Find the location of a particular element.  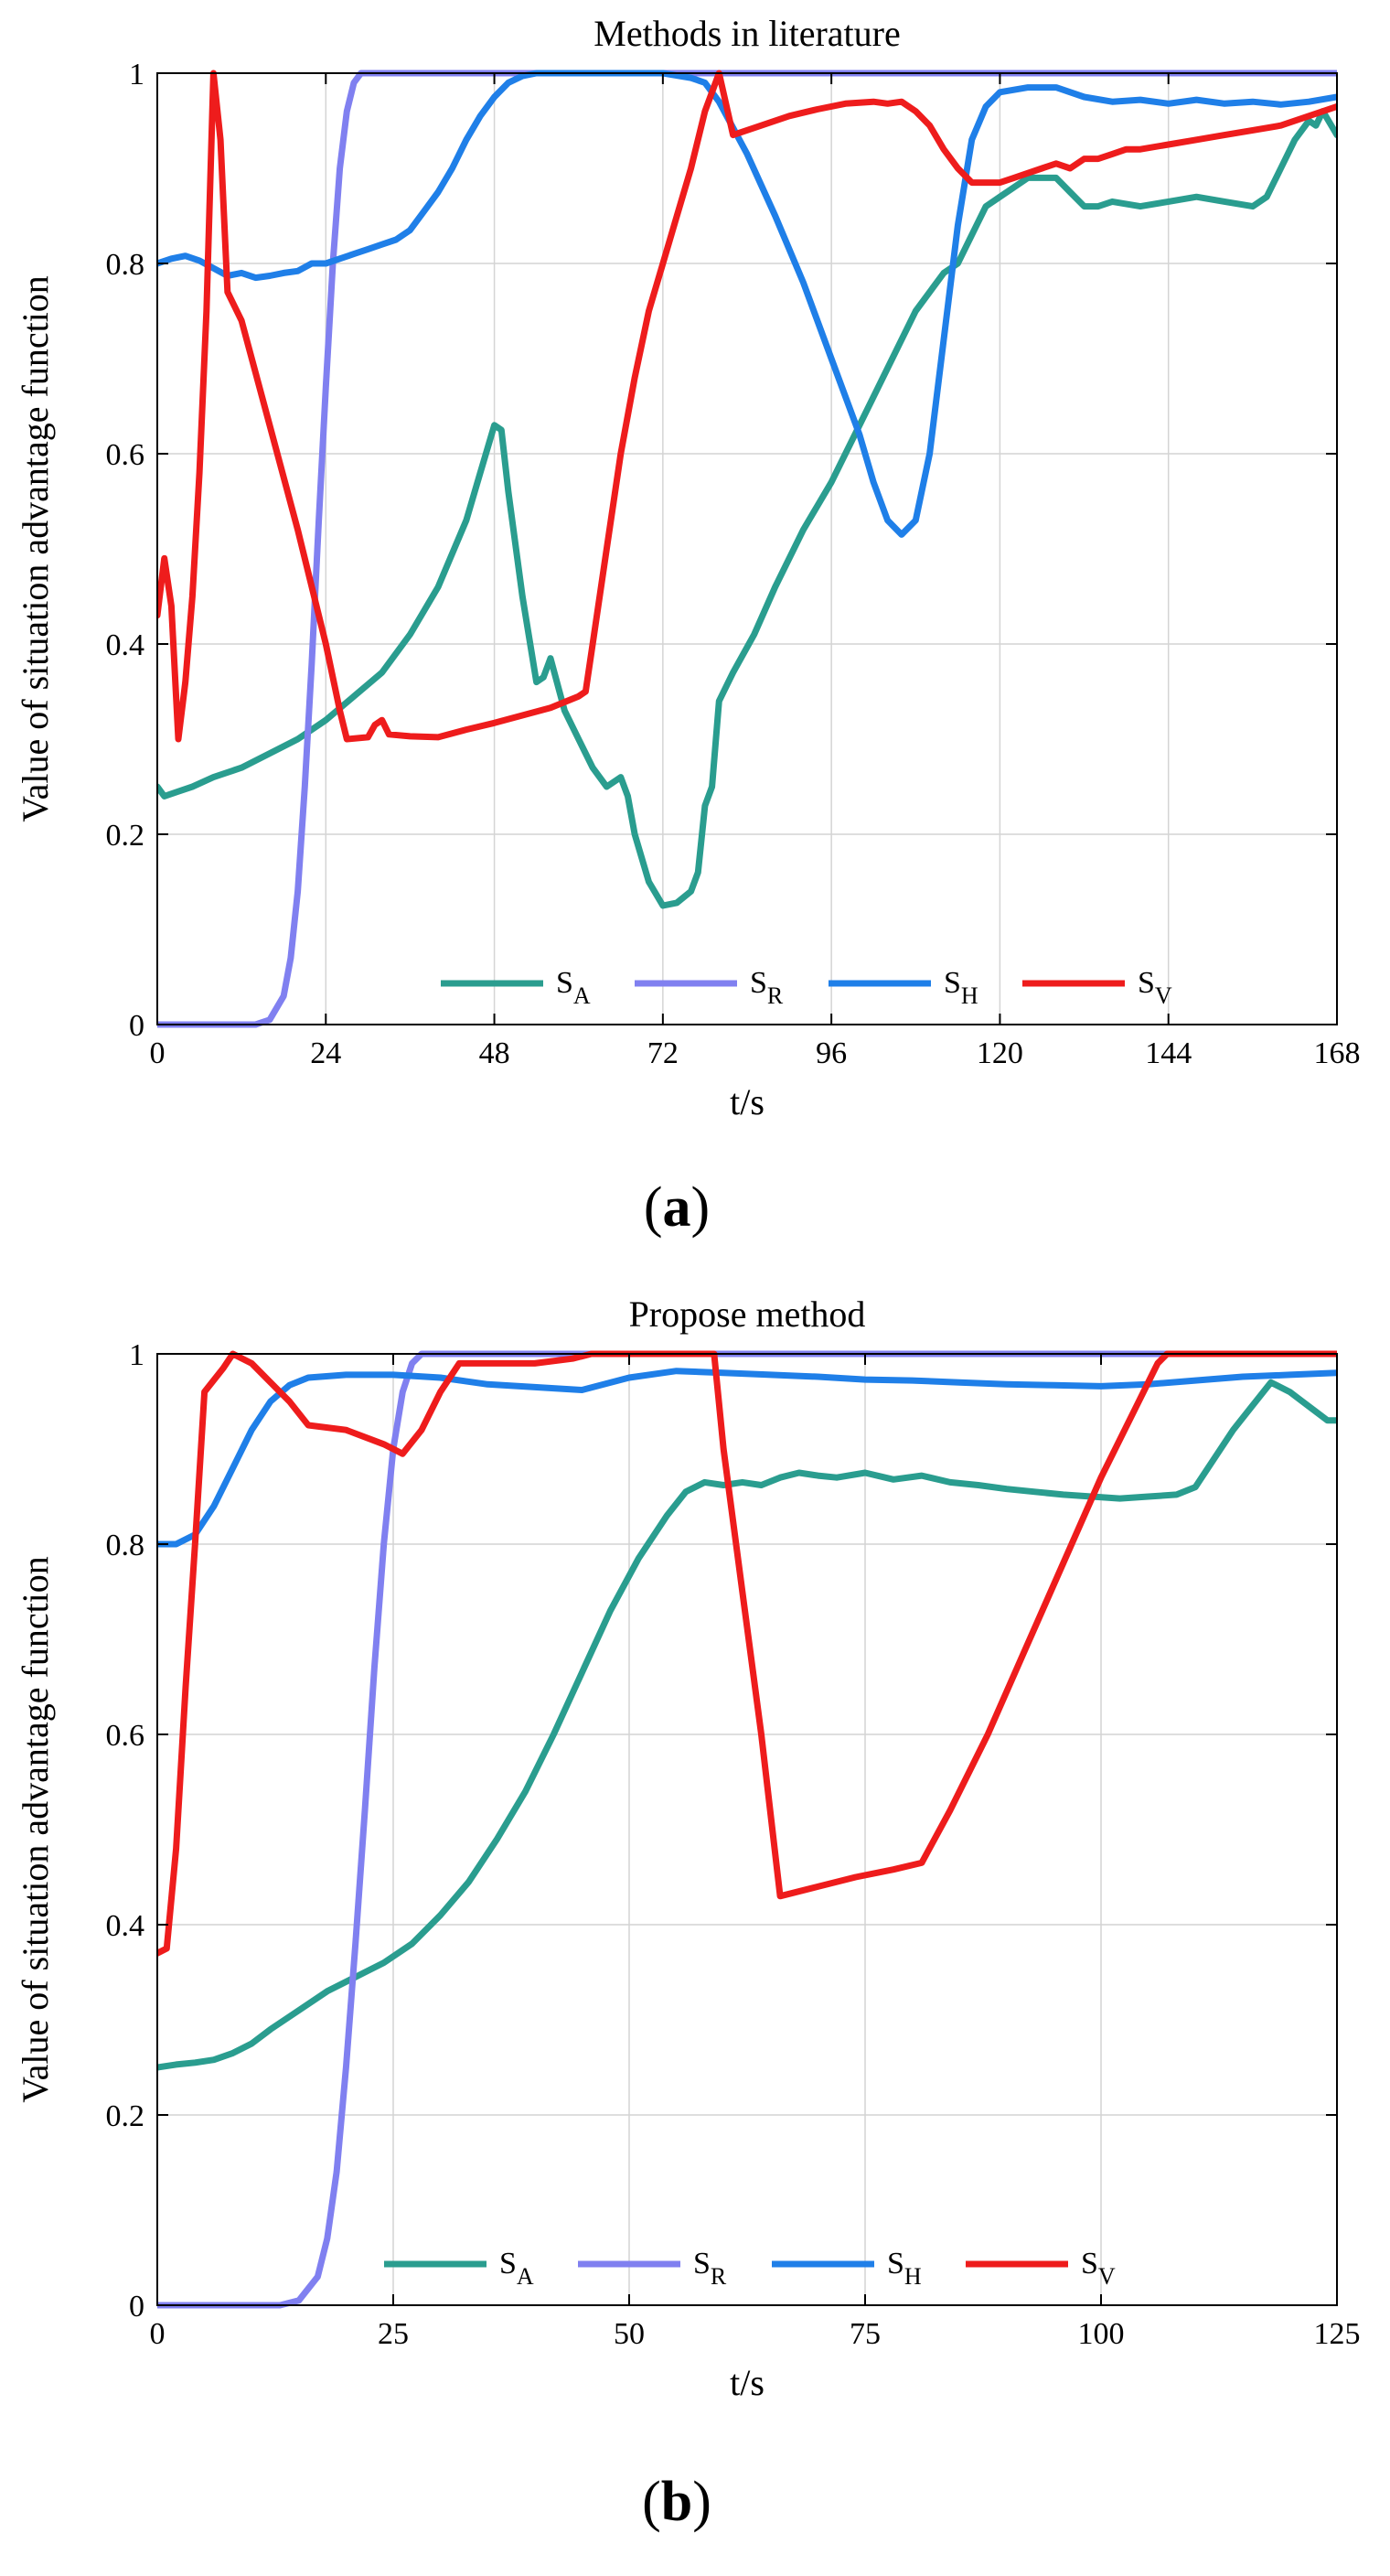

chart-title: Methods in literature is located at coordinates (746, 34).